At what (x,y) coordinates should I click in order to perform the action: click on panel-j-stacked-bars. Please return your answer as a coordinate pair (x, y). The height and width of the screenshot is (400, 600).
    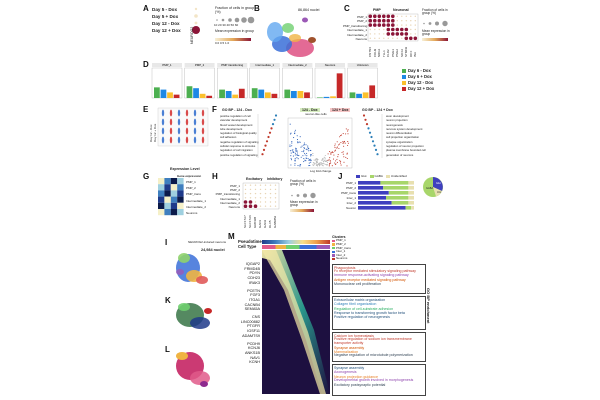
    Looking at the image, I should click on (386, 195).